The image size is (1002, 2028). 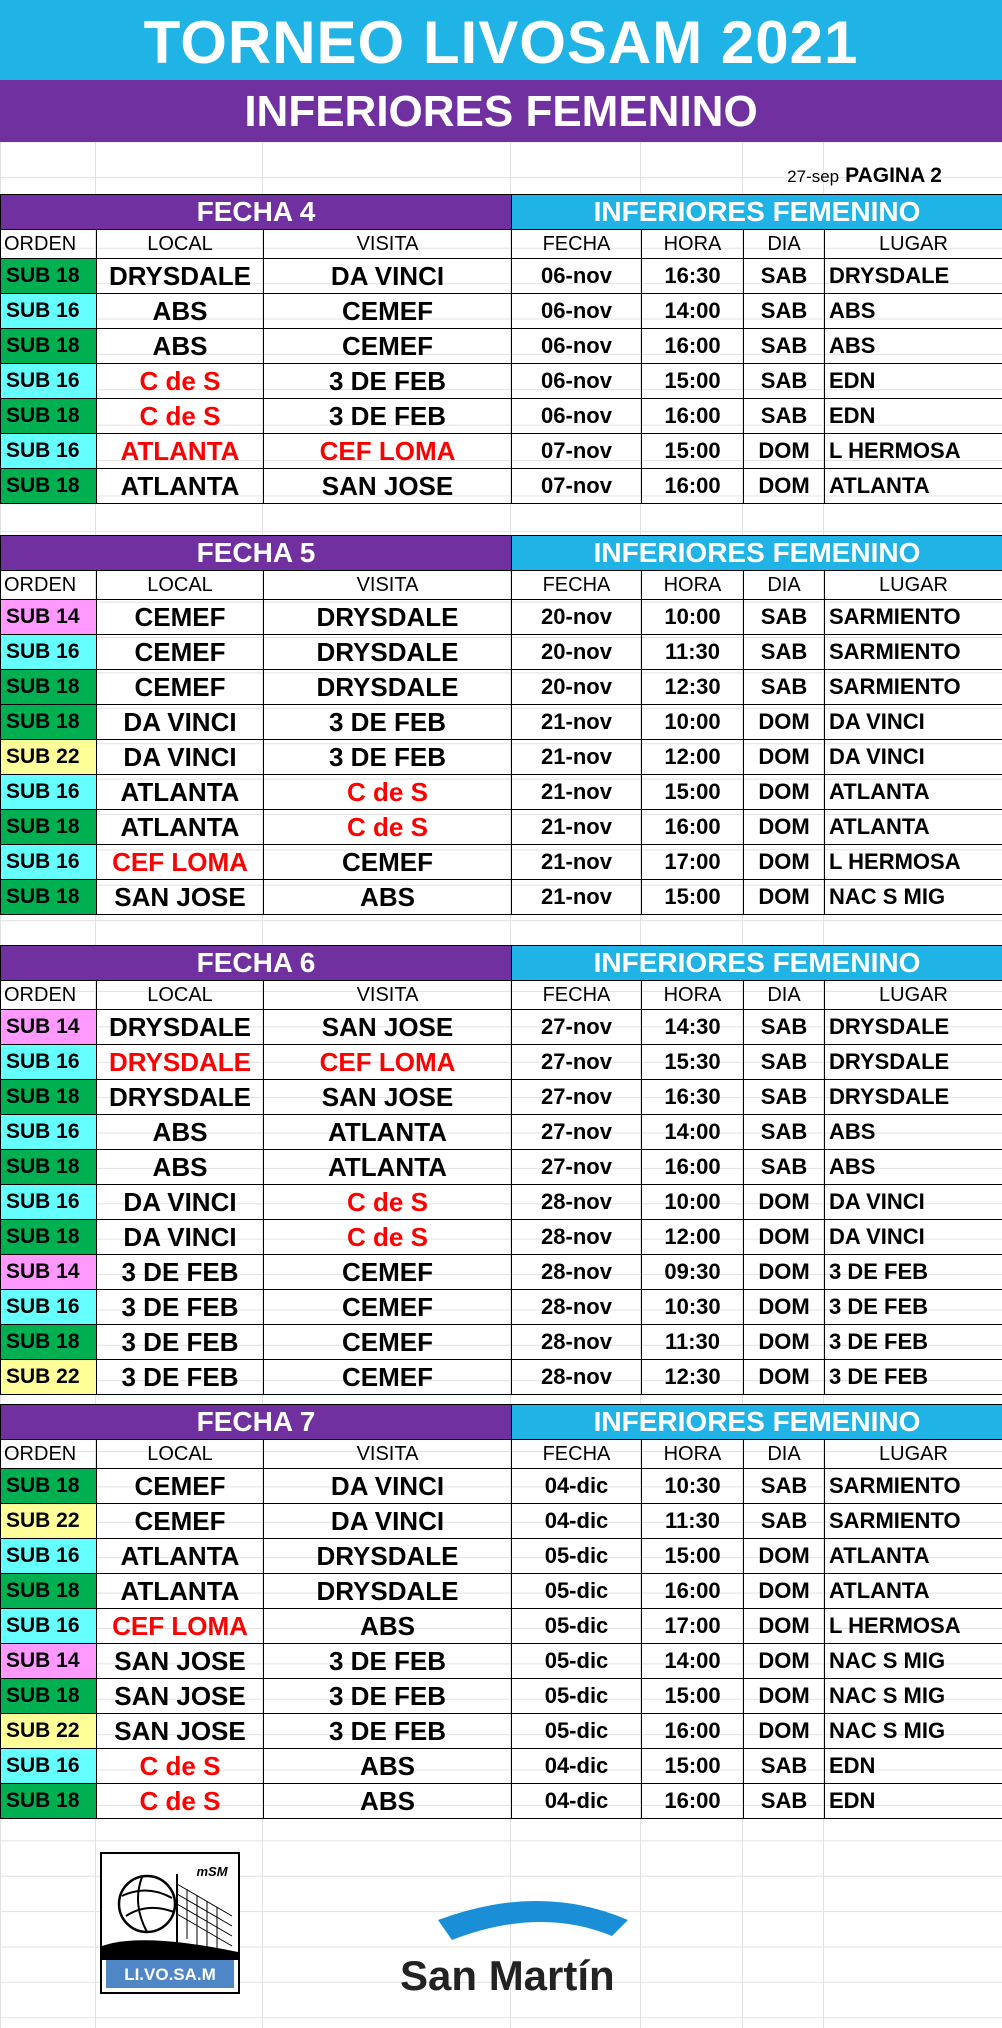 What do you see at coordinates (501, 311) in the screenshot?
I see `match-row: SUB 16 ABS CEMEF 06-nov 14:00 SAB ABS` at bounding box center [501, 311].